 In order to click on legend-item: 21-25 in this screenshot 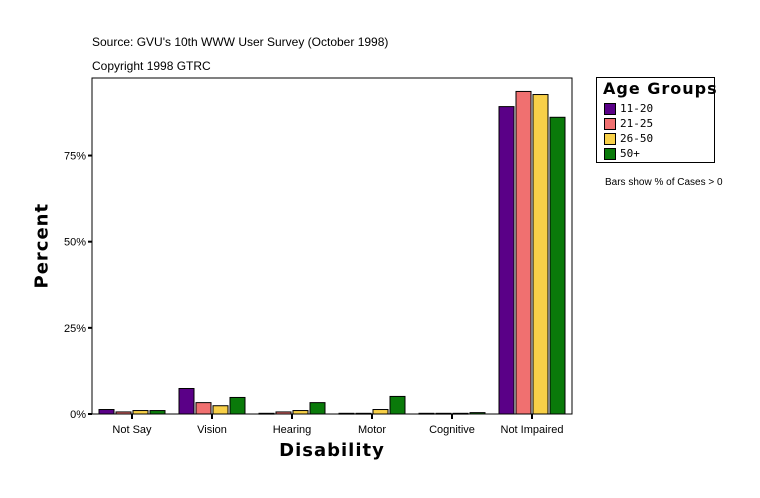, I will do `click(628, 124)`.